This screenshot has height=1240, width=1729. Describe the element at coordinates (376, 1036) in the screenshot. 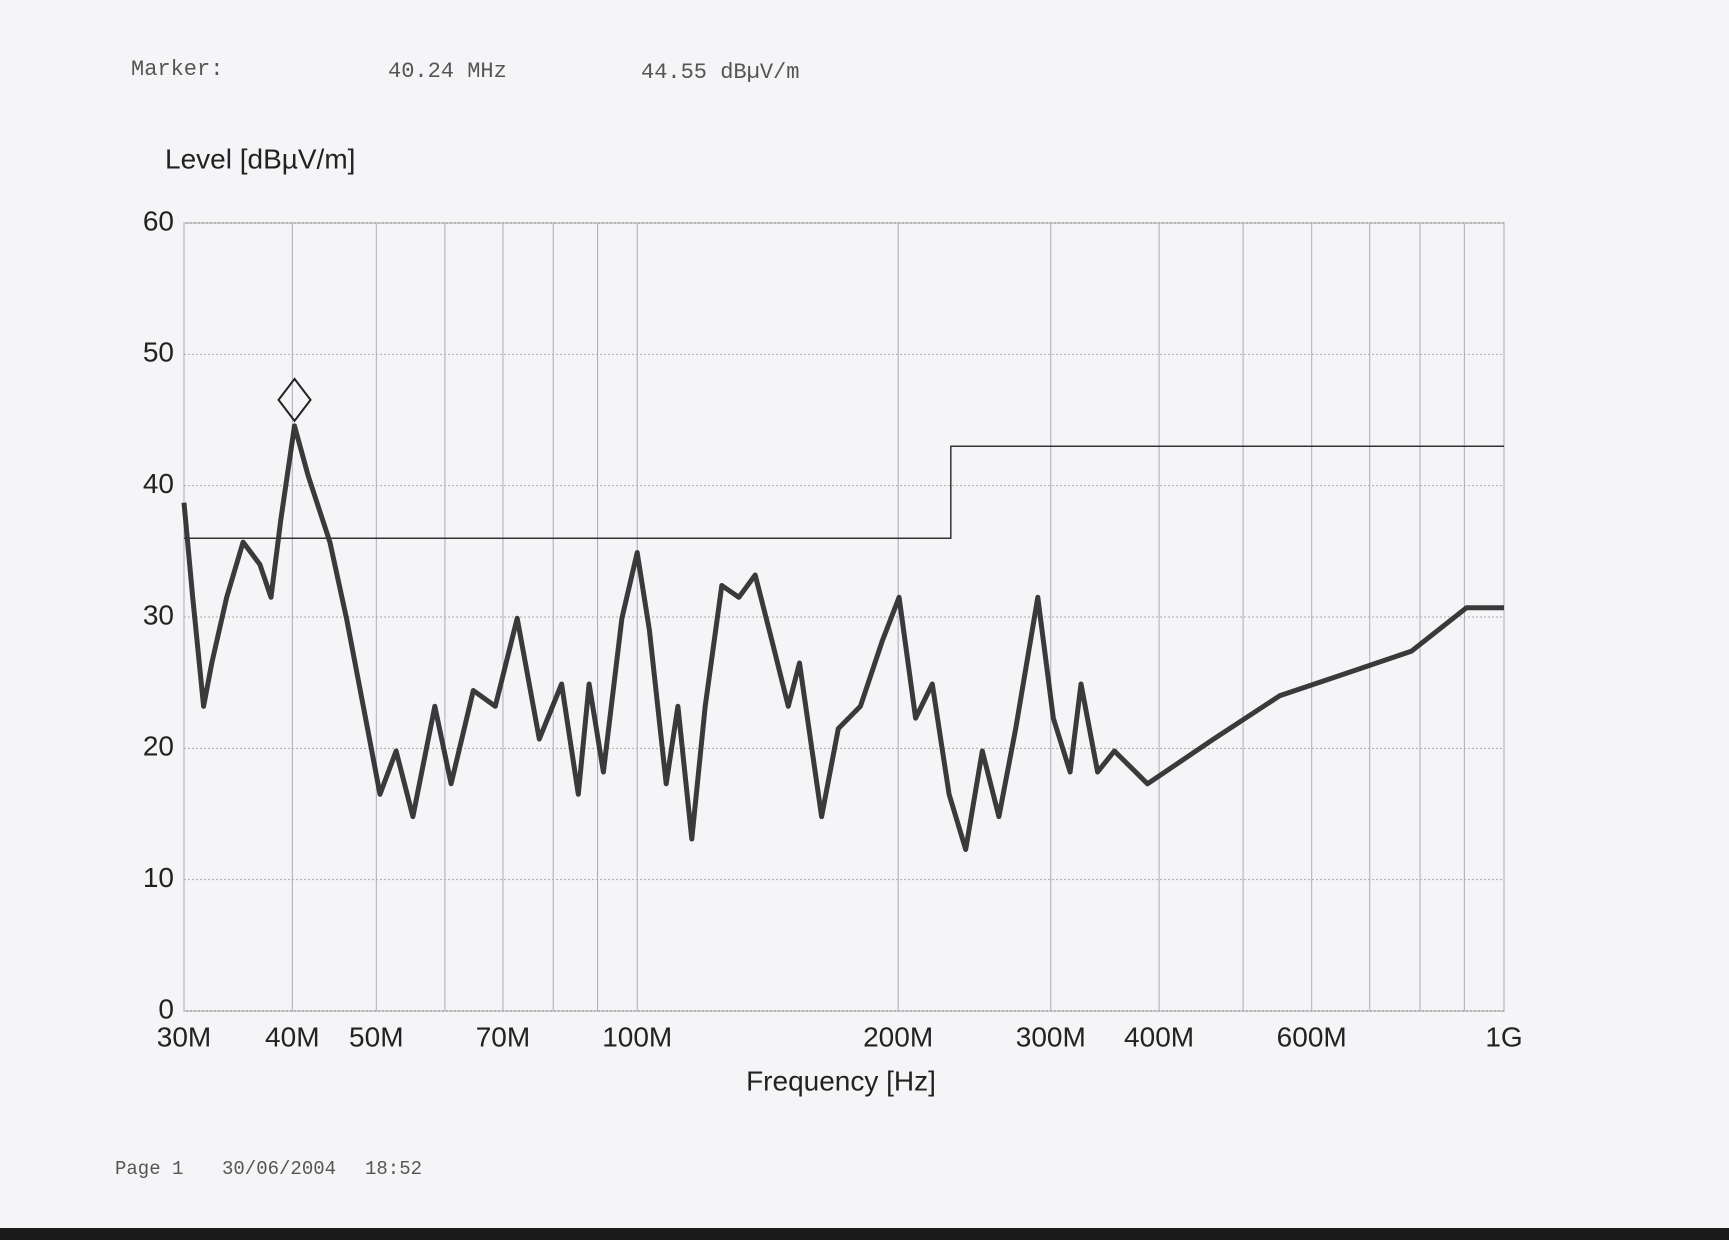

I see `x-tick-label: 50M` at that location.